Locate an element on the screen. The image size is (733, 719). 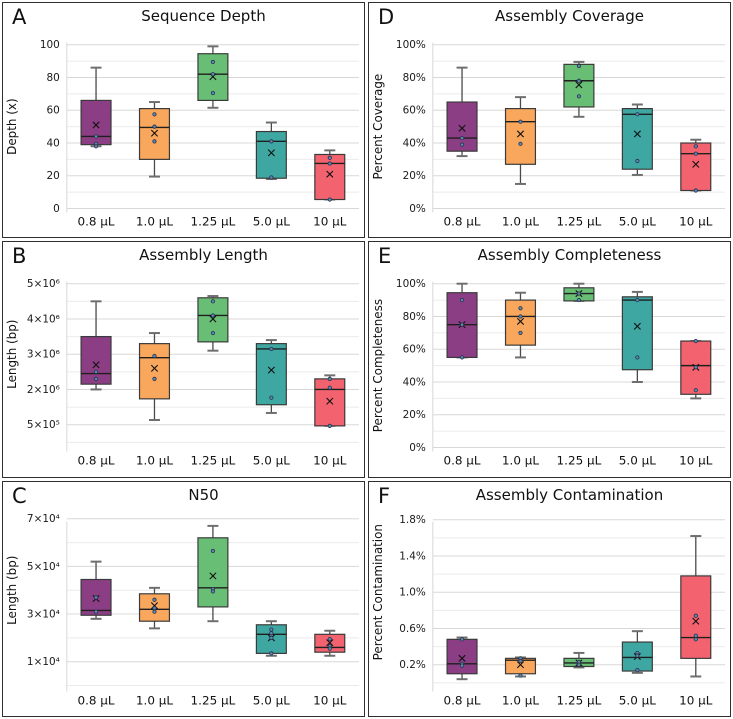
y-tick-label: 80 is located at coordinates (53, 78).